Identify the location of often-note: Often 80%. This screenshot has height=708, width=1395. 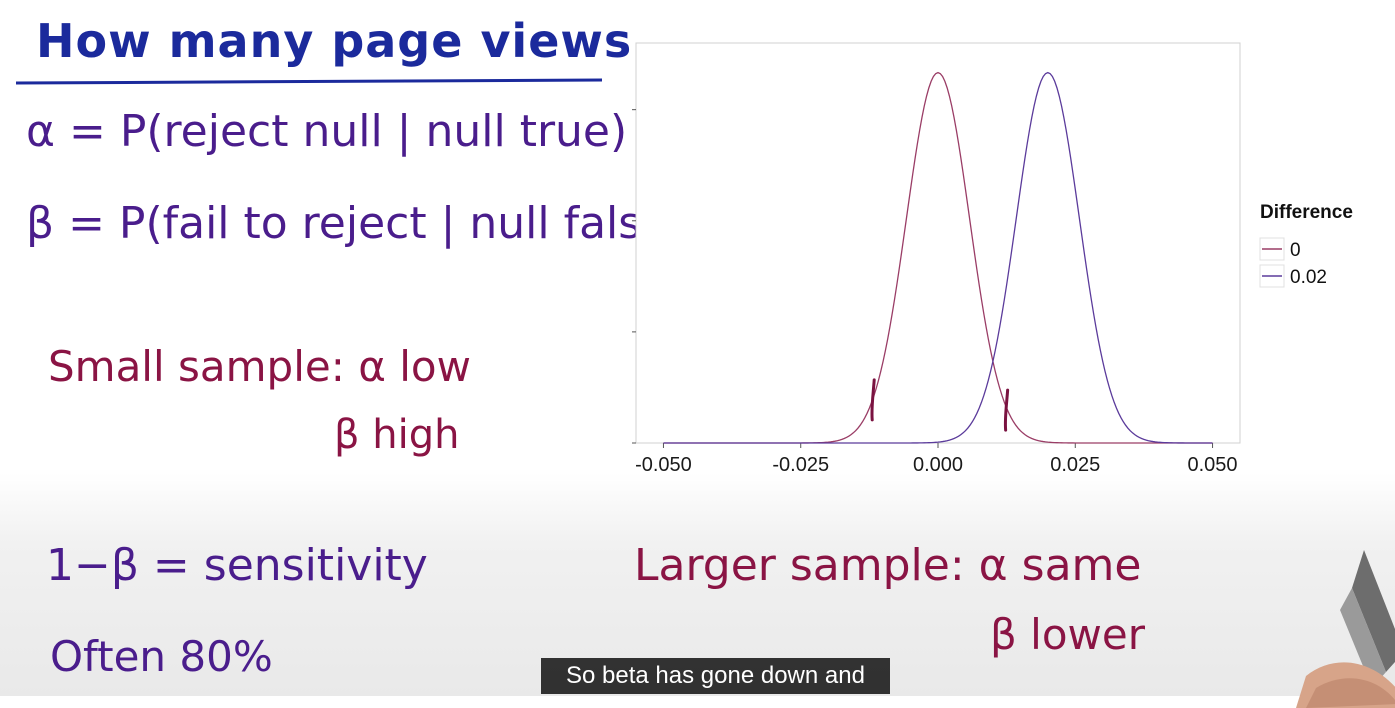
(161, 656).